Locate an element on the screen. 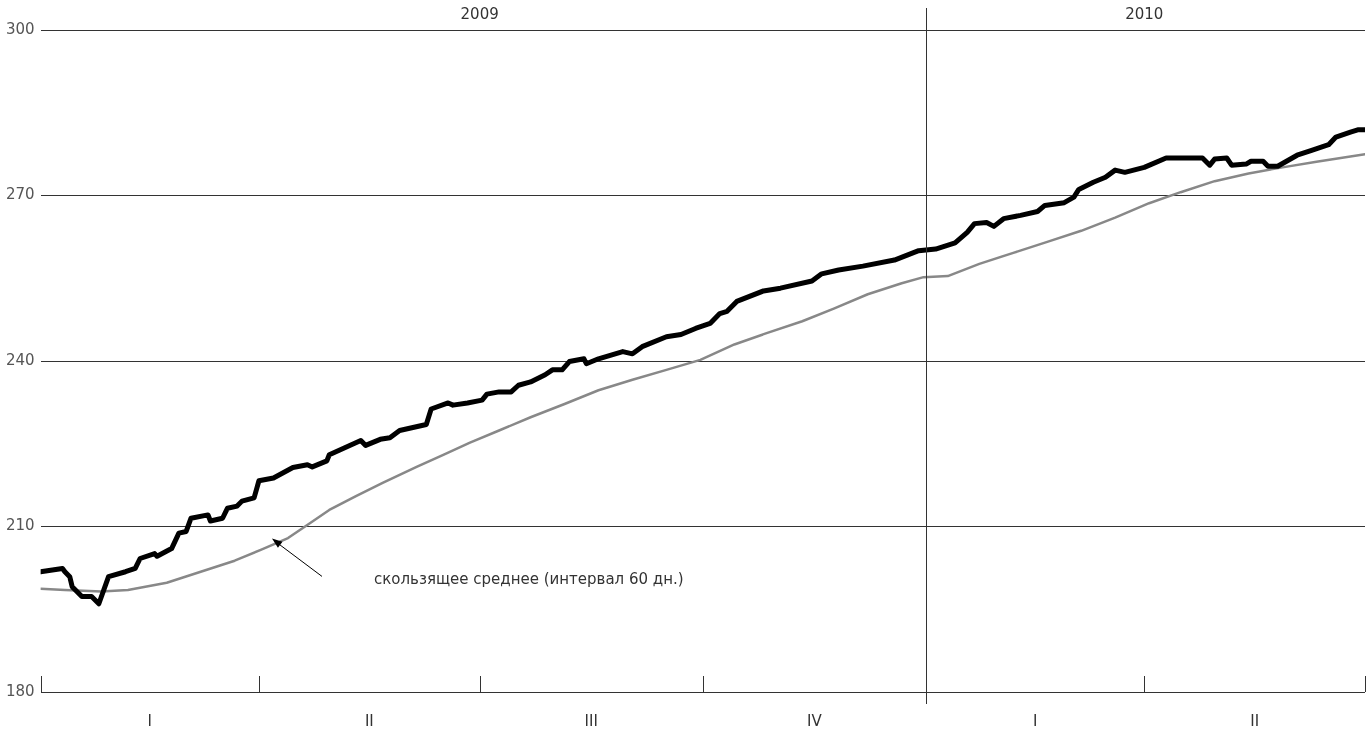 The image size is (1372, 729). y-tick-label: 300 is located at coordinates (20, 28).